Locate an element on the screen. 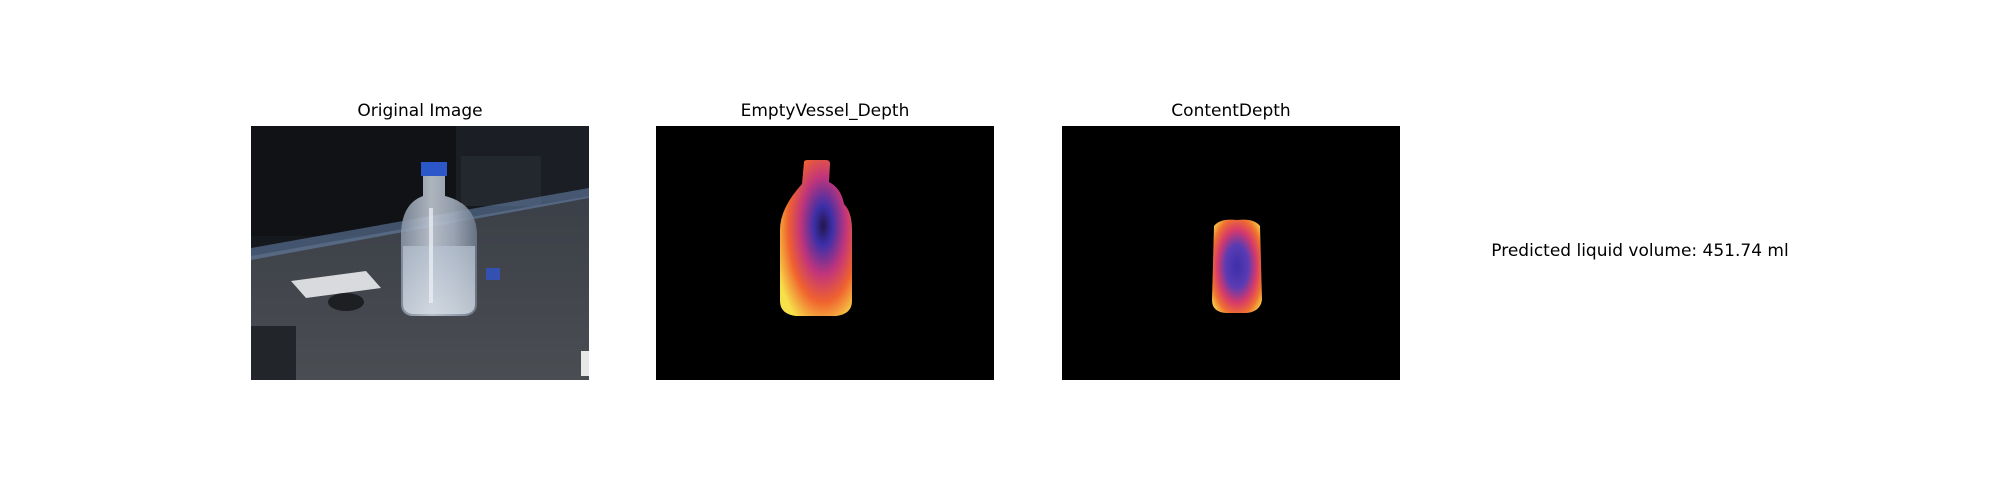 This screenshot has width=2000, height=500. empty-vessel-depth-panel is located at coordinates (825, 253).